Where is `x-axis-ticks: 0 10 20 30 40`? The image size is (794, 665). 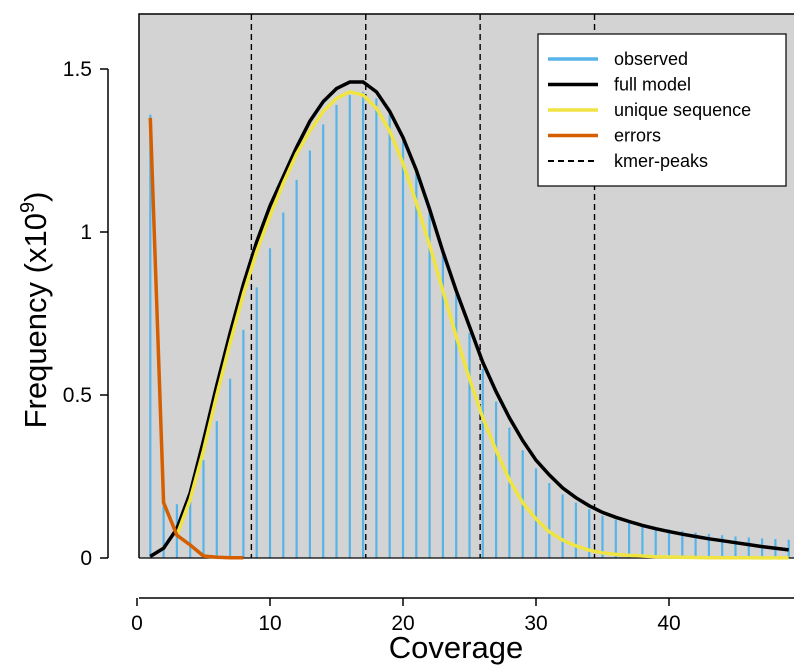
x-axis-ticks: 0 10 20 30 40 is located at coordinates (406, 616).